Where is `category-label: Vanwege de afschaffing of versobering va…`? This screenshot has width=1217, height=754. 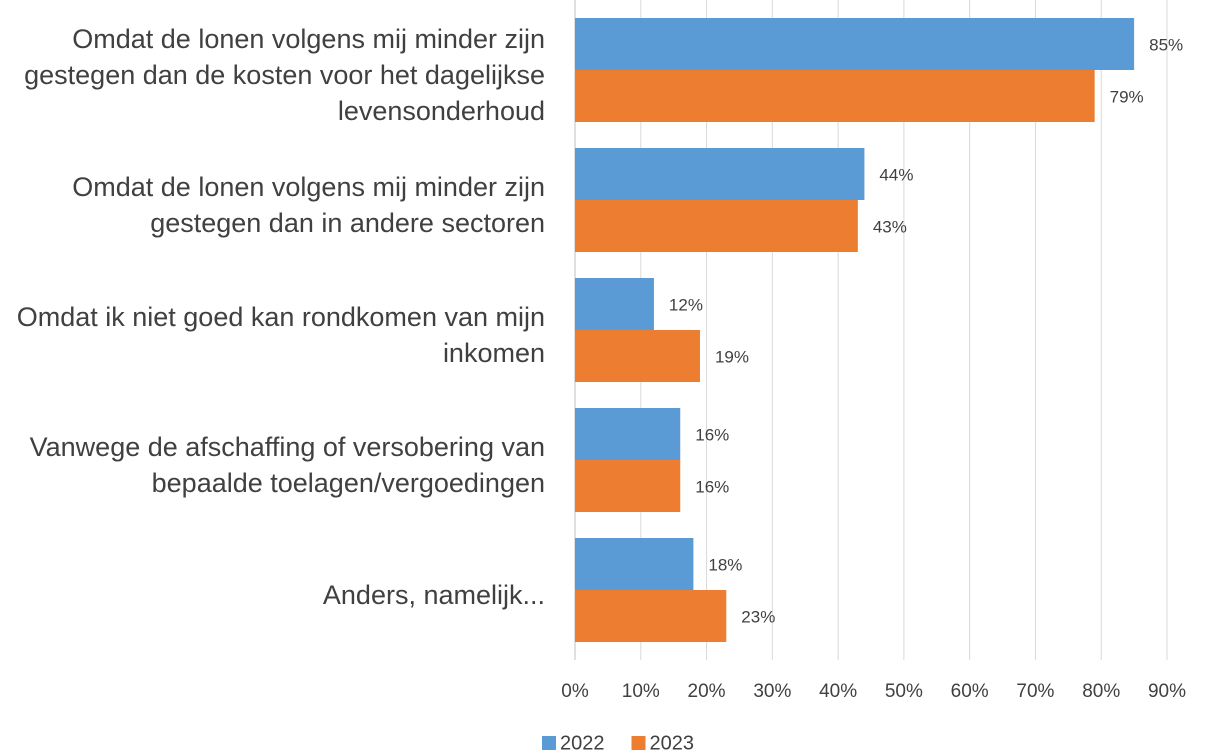 category-label: Vanwege de afschaffing of versobering va… is located at coordinates (287, 465).